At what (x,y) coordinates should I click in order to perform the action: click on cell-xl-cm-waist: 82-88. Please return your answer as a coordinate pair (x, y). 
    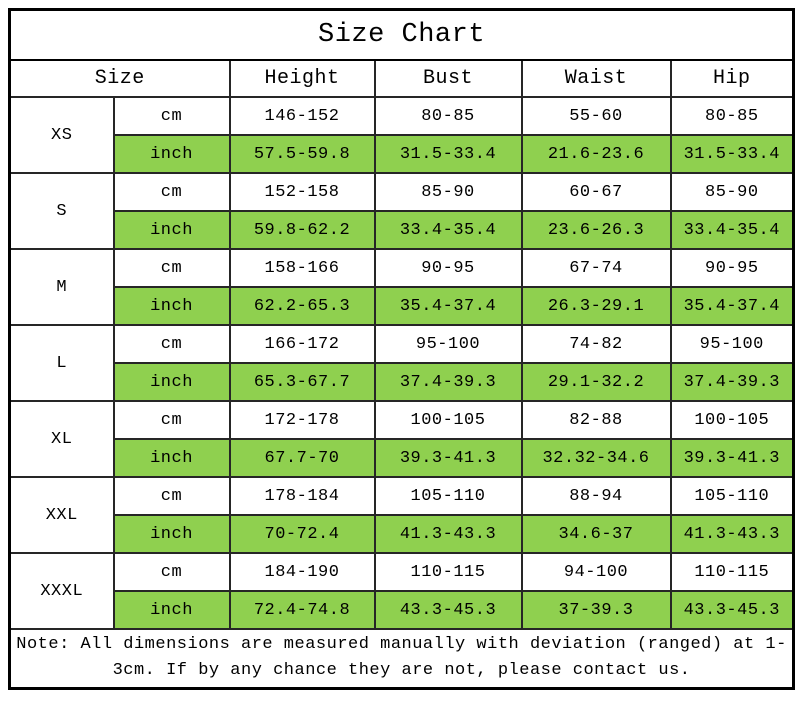
    Looking at the image, I should click on (596, 420).